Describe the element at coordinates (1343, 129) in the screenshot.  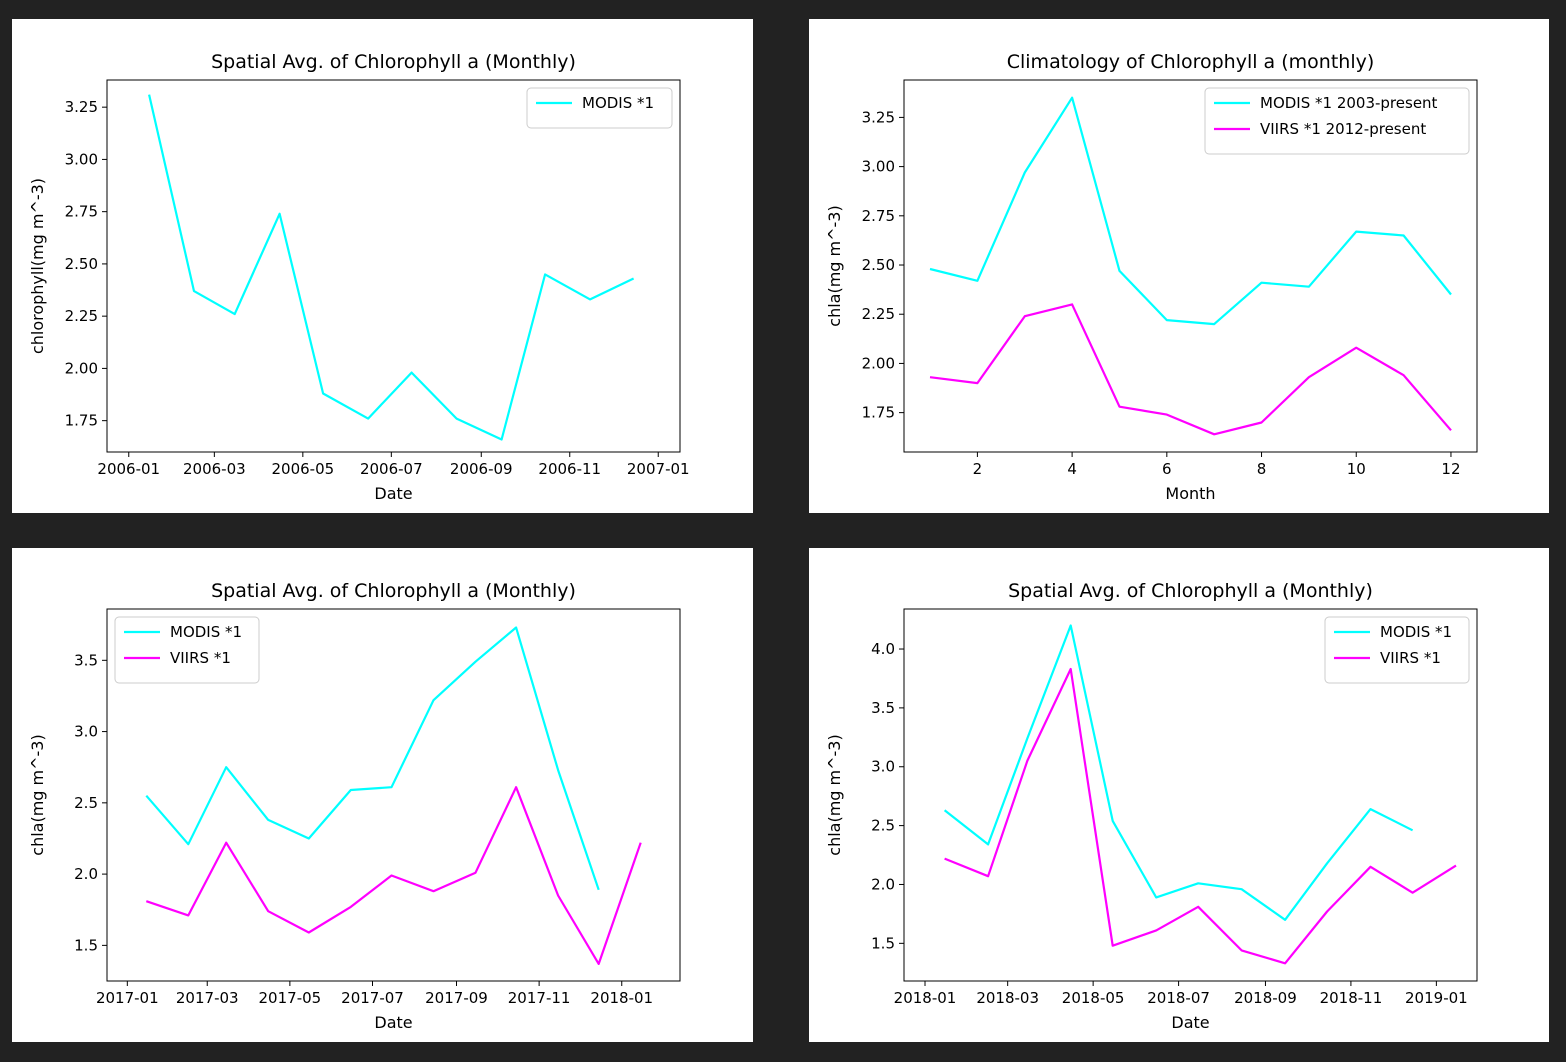
I see `legend-label: VIIRS *1 2012-present` at that location.